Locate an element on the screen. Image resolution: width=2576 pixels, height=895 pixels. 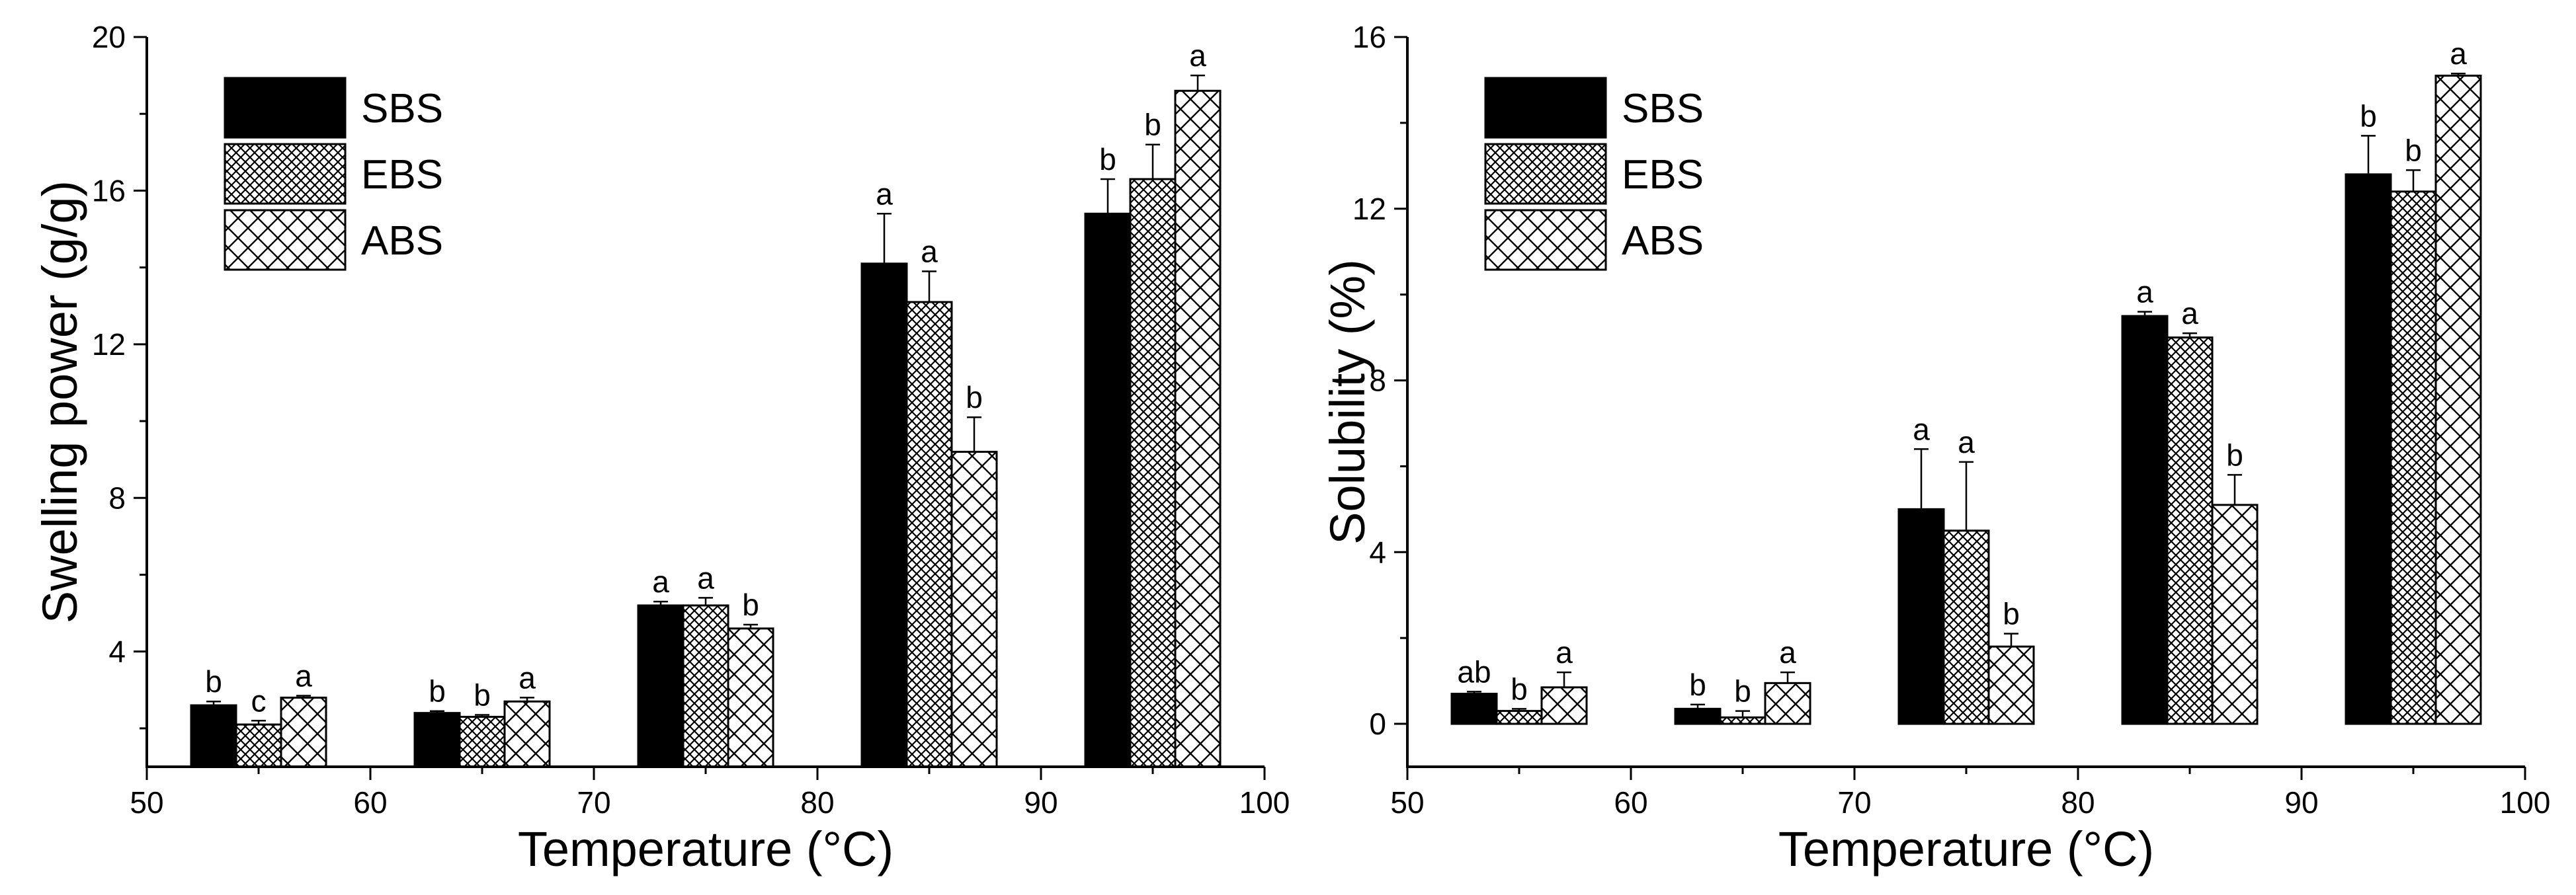
solubility-x-tick-label: 70 is located at coordinates (1854, 803).